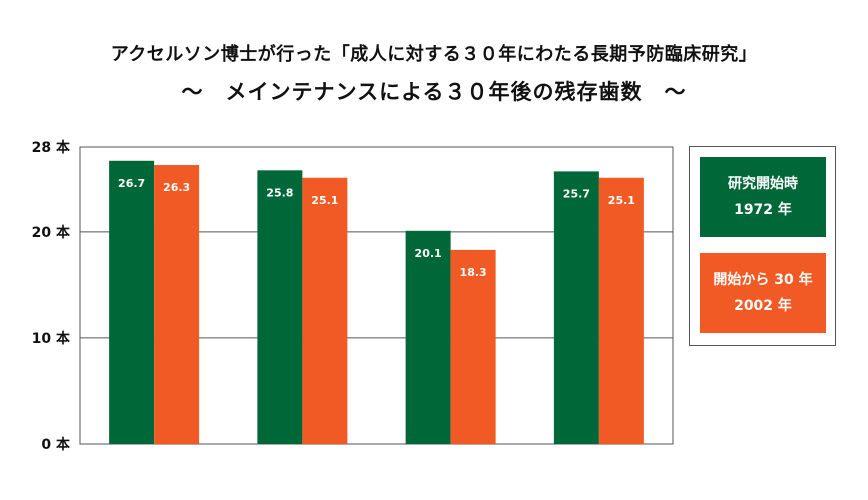  I want to click on bar-value-label: 26.7, so click(131, 183).